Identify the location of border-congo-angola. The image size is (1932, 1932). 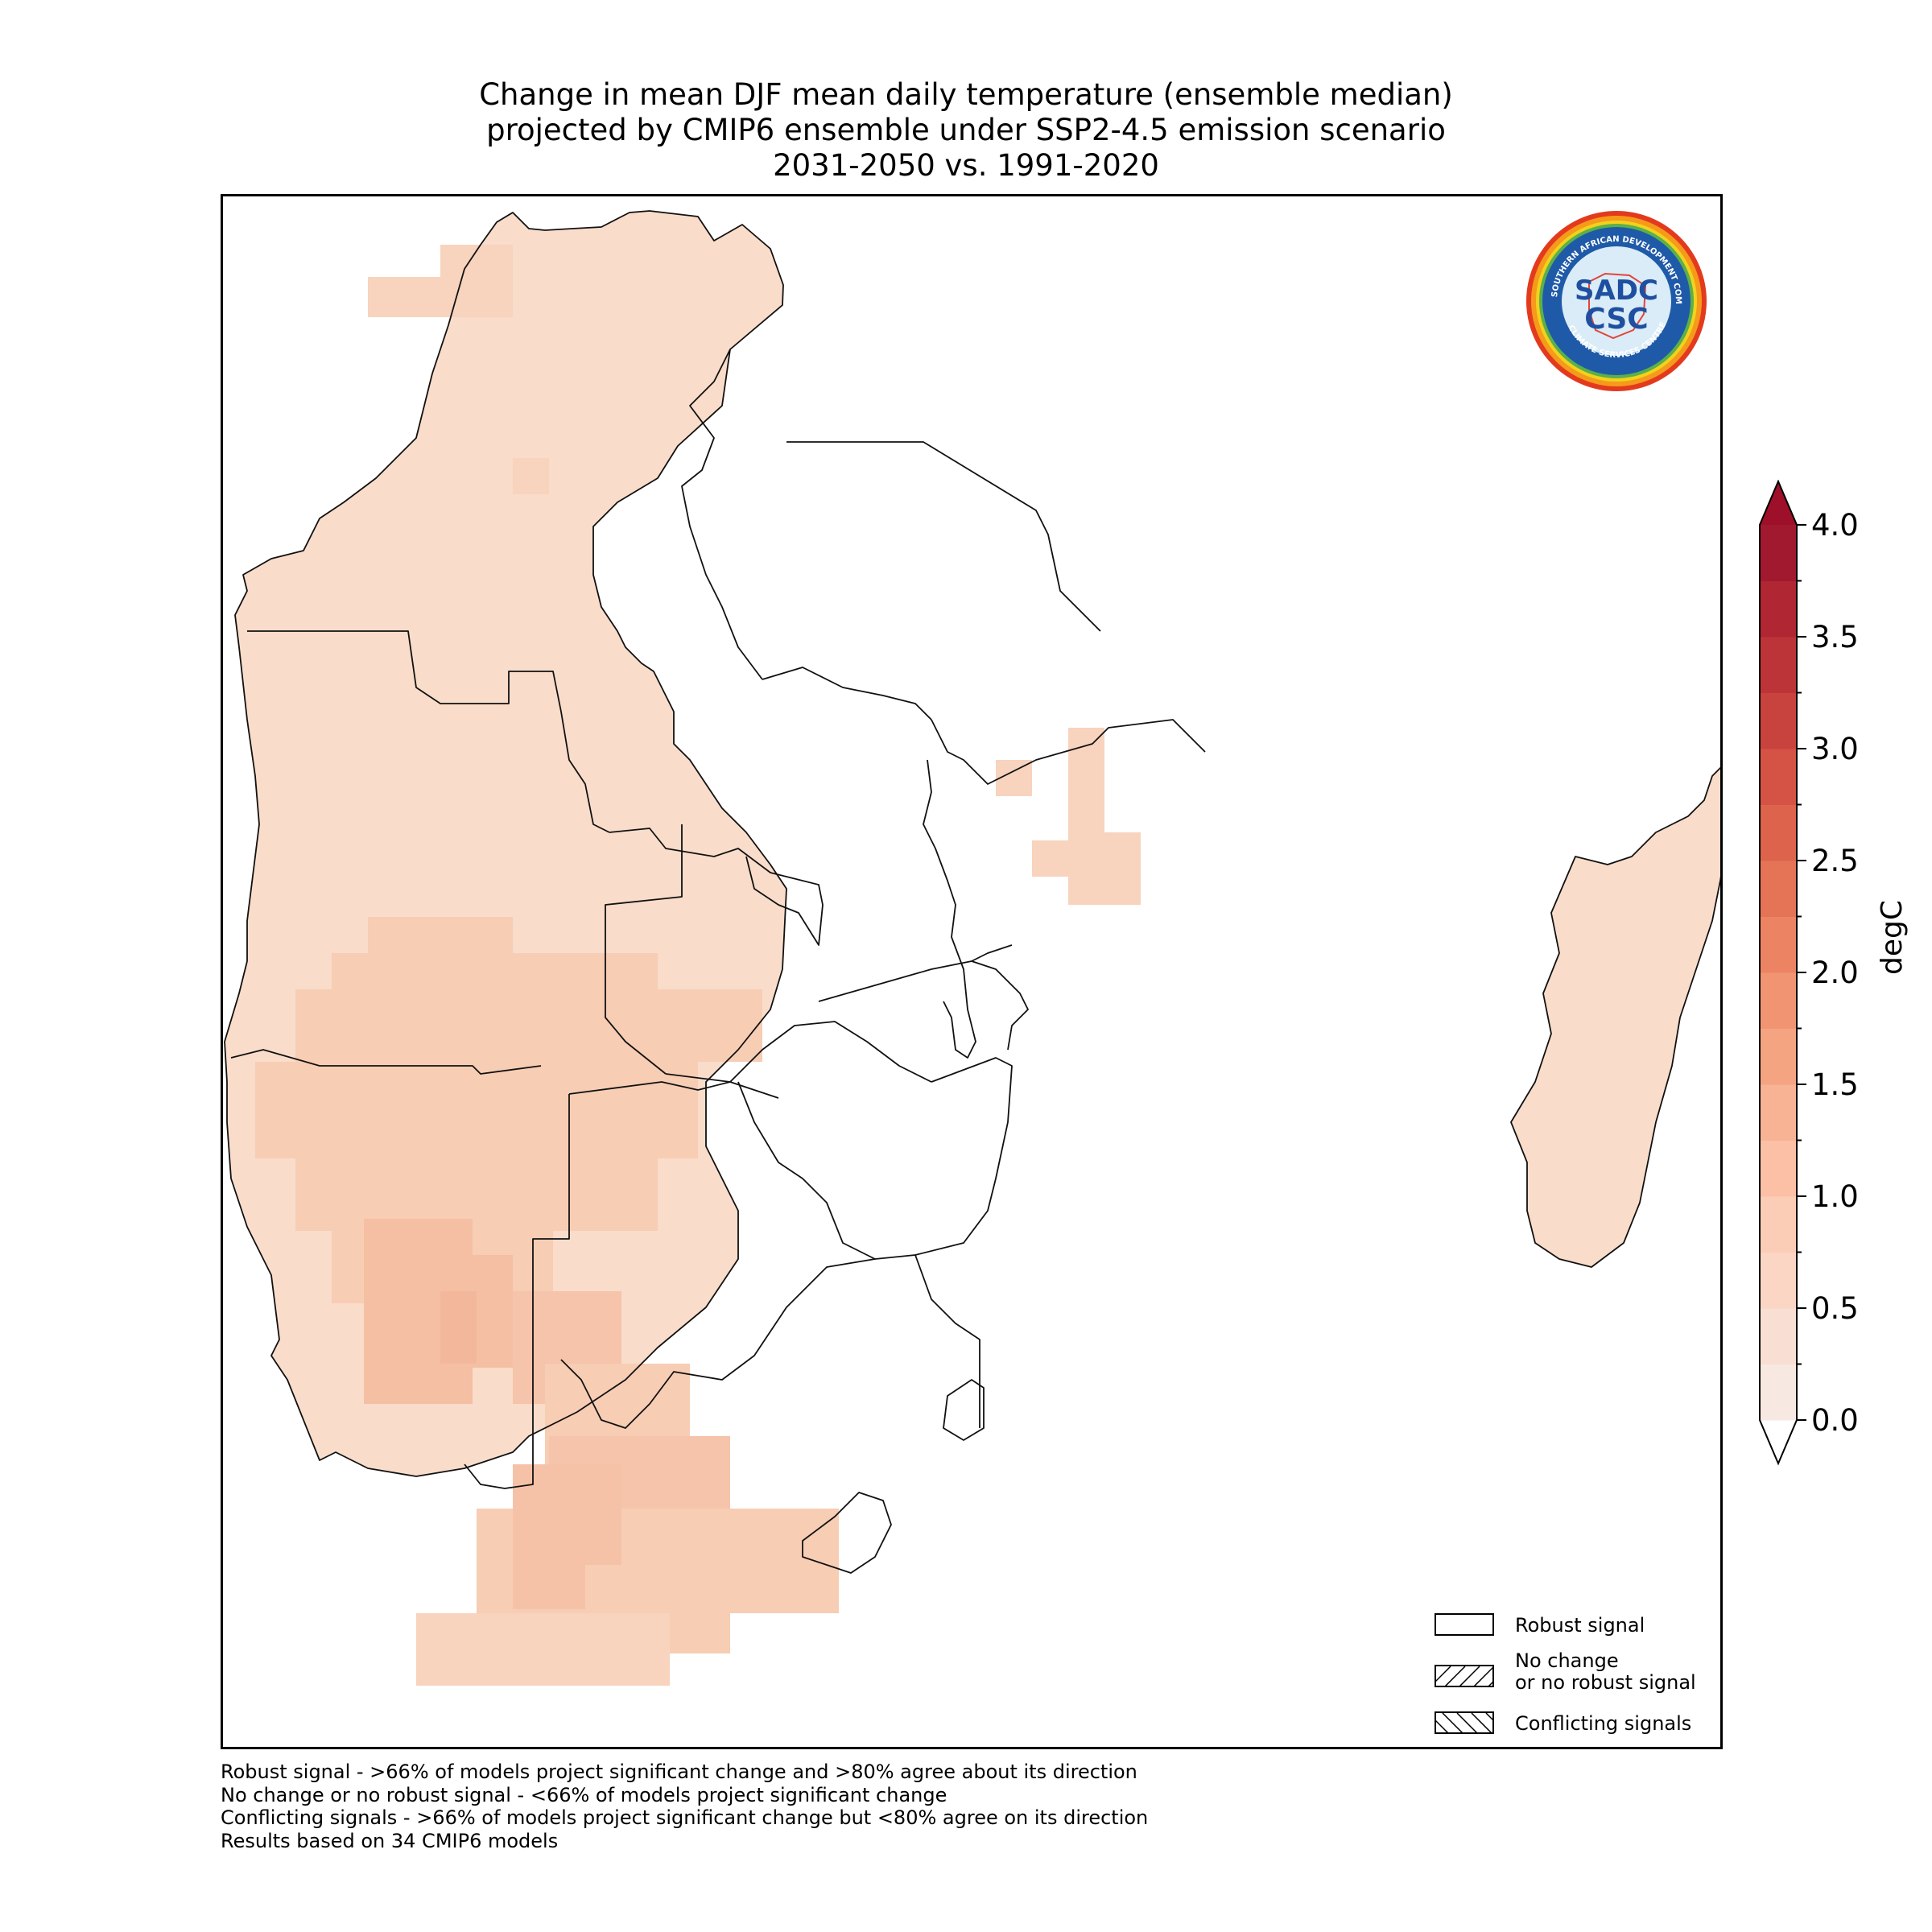
(428, 731).